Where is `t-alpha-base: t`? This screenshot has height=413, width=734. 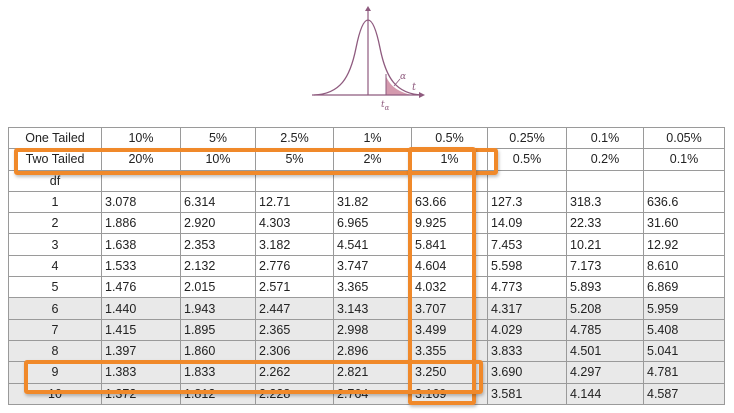
t-alpha-base: t is located at coordinates (383, 105).